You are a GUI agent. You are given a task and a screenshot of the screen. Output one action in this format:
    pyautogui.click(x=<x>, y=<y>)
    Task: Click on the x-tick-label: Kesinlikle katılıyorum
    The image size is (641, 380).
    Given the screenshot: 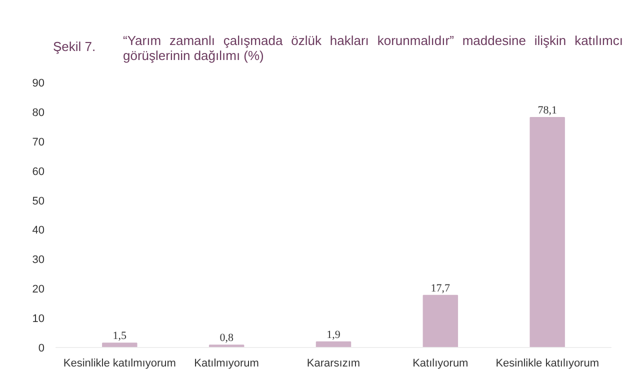 What is the action you would take?
    pyautogui.click(x=548, y=364)
    